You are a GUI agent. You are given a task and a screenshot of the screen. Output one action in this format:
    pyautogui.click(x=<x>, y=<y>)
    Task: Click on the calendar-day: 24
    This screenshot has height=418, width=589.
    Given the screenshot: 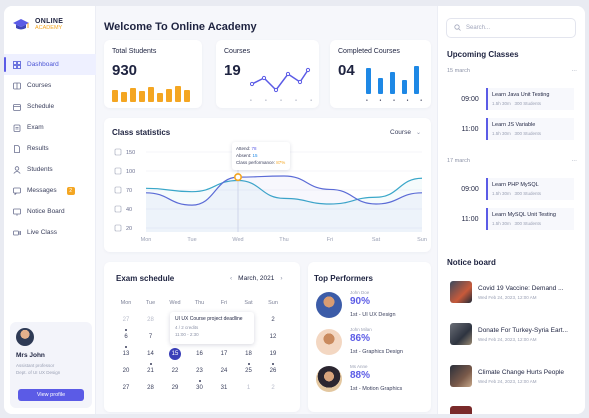 What is the action you would take?
    pyautogui.click(x=224, y=371)
    